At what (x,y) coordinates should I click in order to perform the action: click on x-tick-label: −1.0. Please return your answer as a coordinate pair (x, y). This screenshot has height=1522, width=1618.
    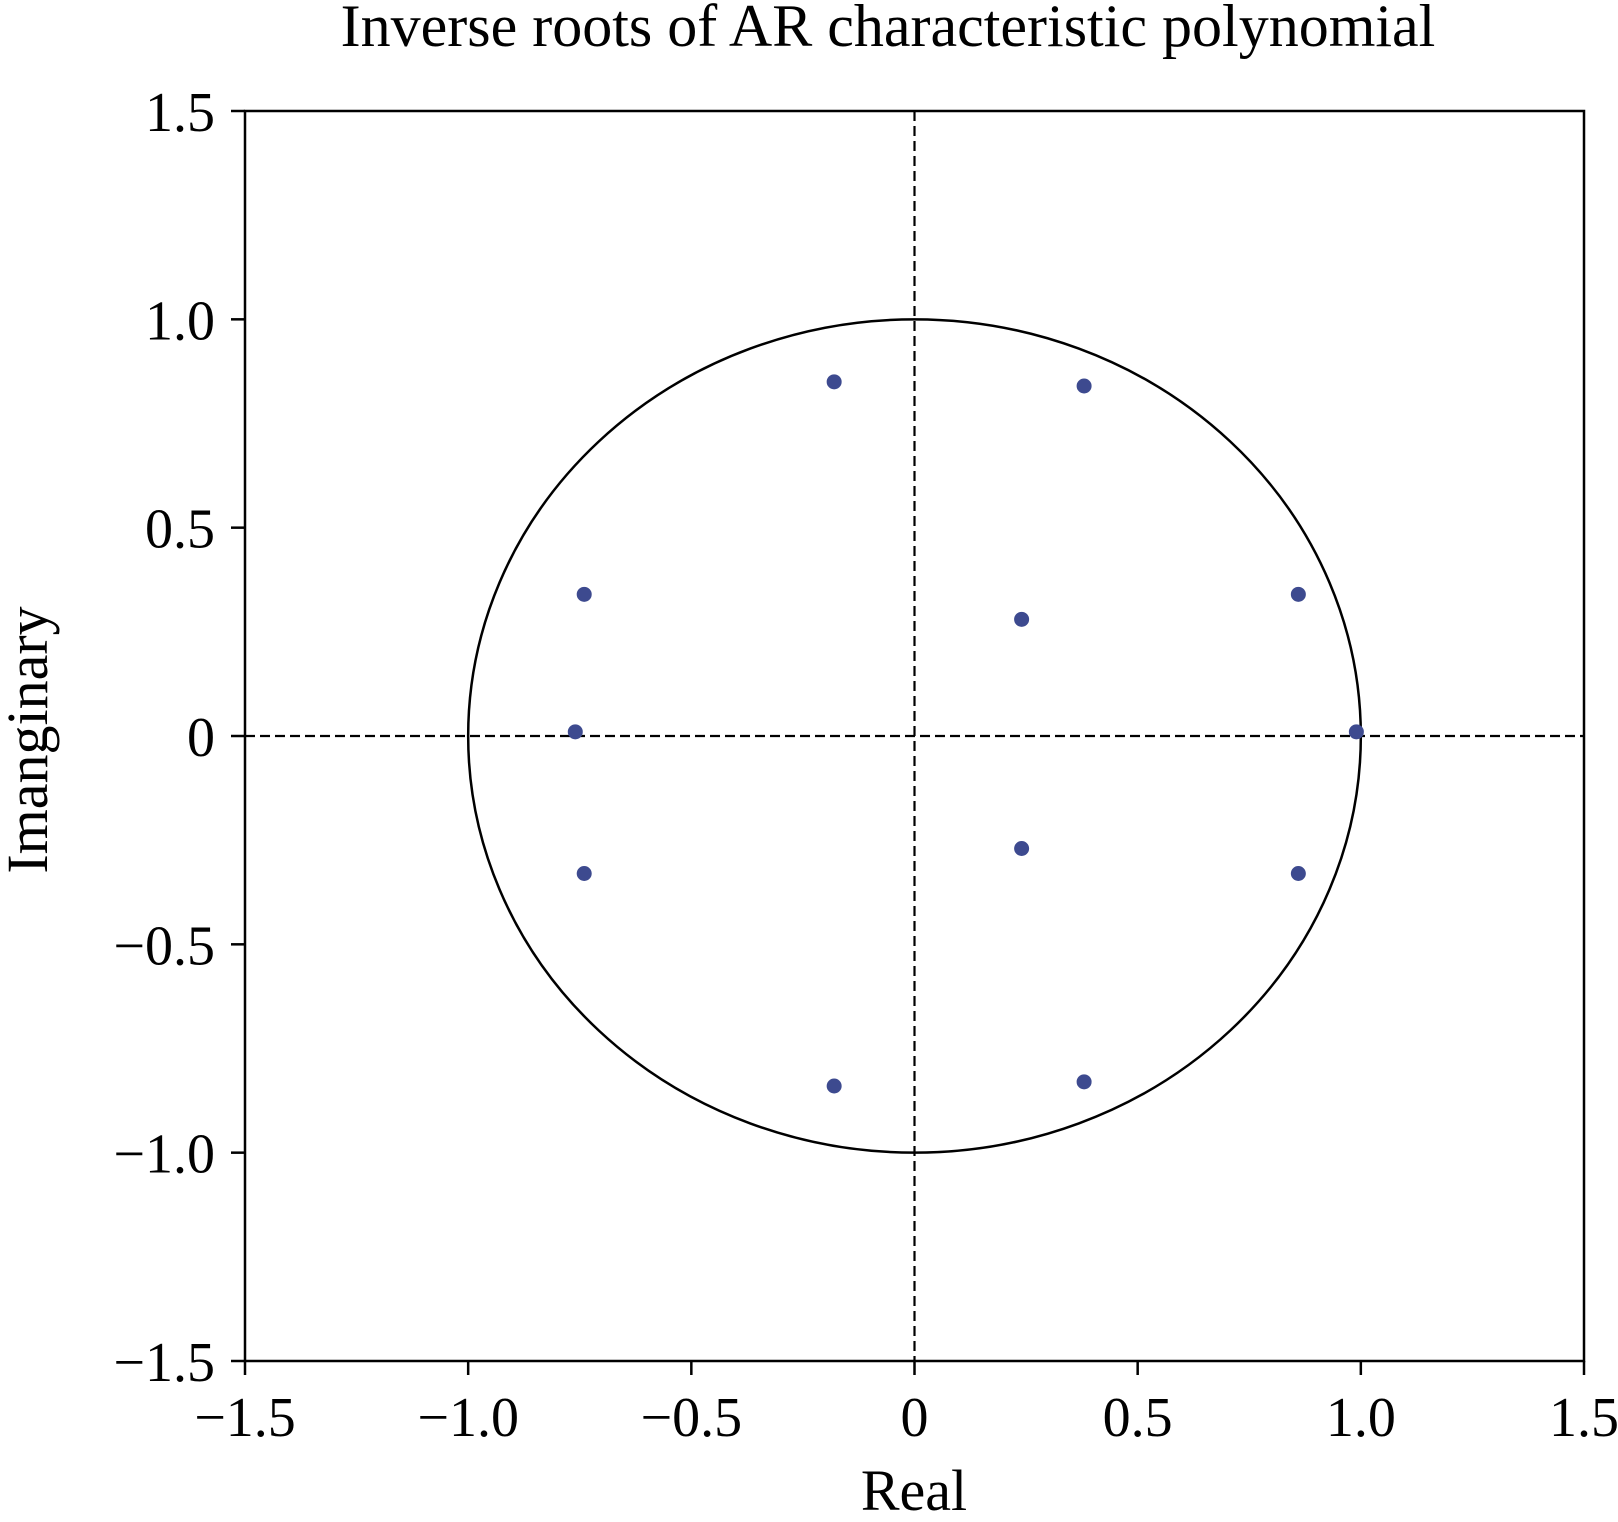
    Looking at the image, I should click on (468, 1418).